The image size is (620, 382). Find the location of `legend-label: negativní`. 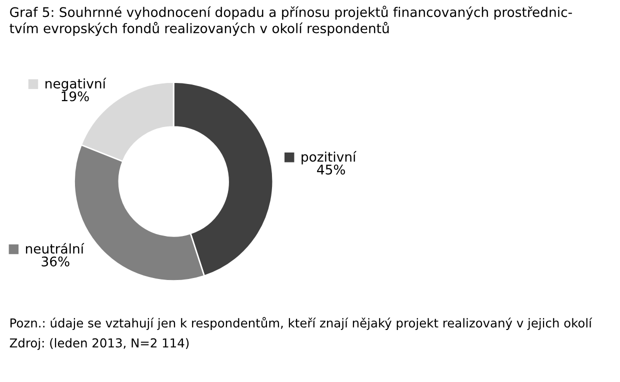

legend-label: negativní is located at coordinates (76, 85).